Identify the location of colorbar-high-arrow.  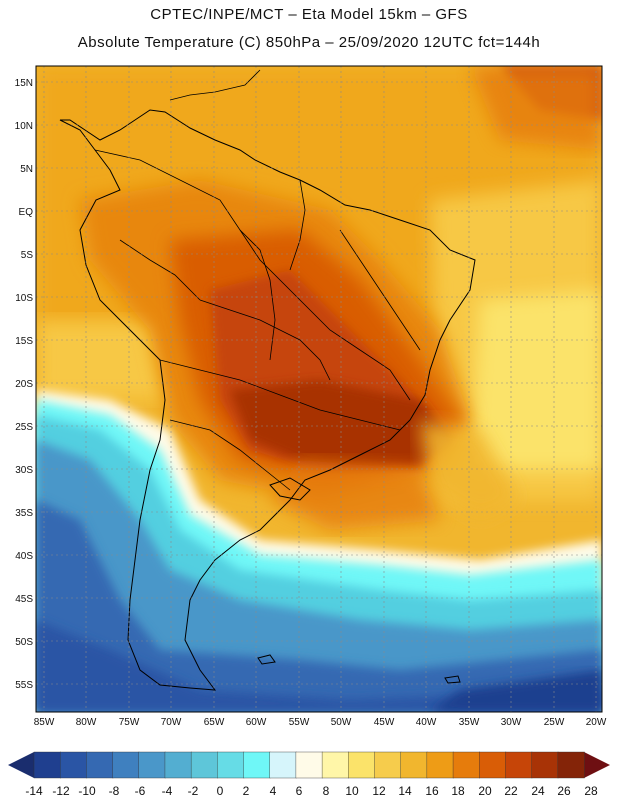
(597, 765).